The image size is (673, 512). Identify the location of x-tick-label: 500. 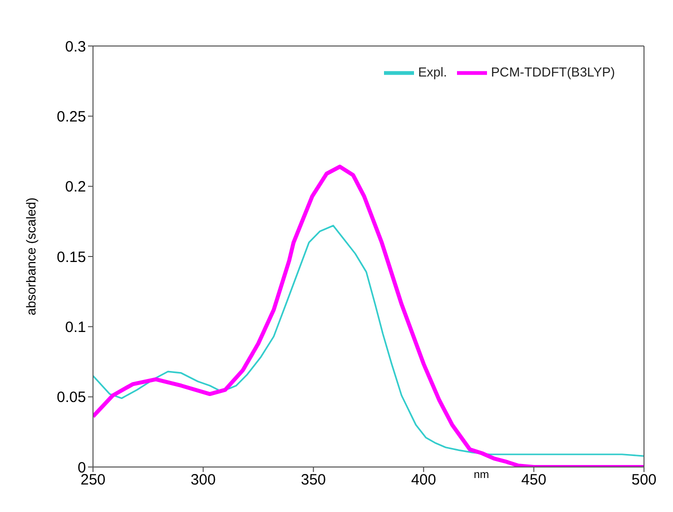
(644, 480).